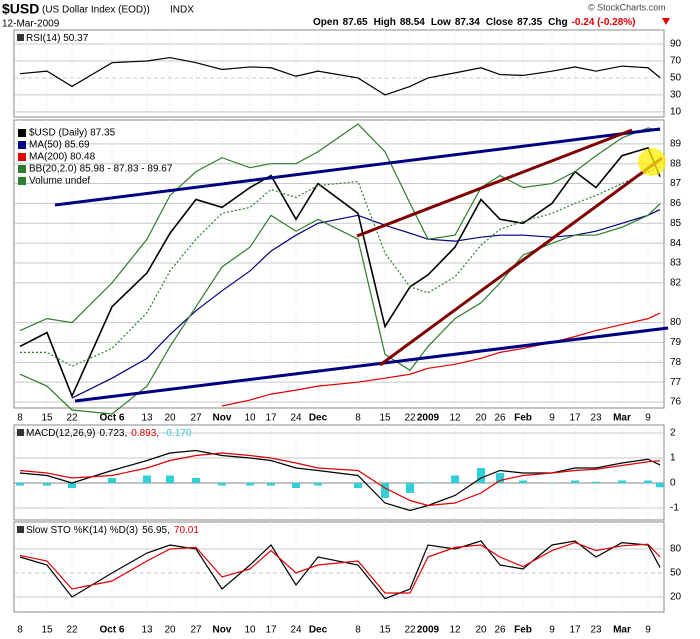 The width and height of the screenshot is (700, 639). I want to click on legend-label: BB(20,2.0) 85.98 - 87.83 - 89.67, so click(101, 169).